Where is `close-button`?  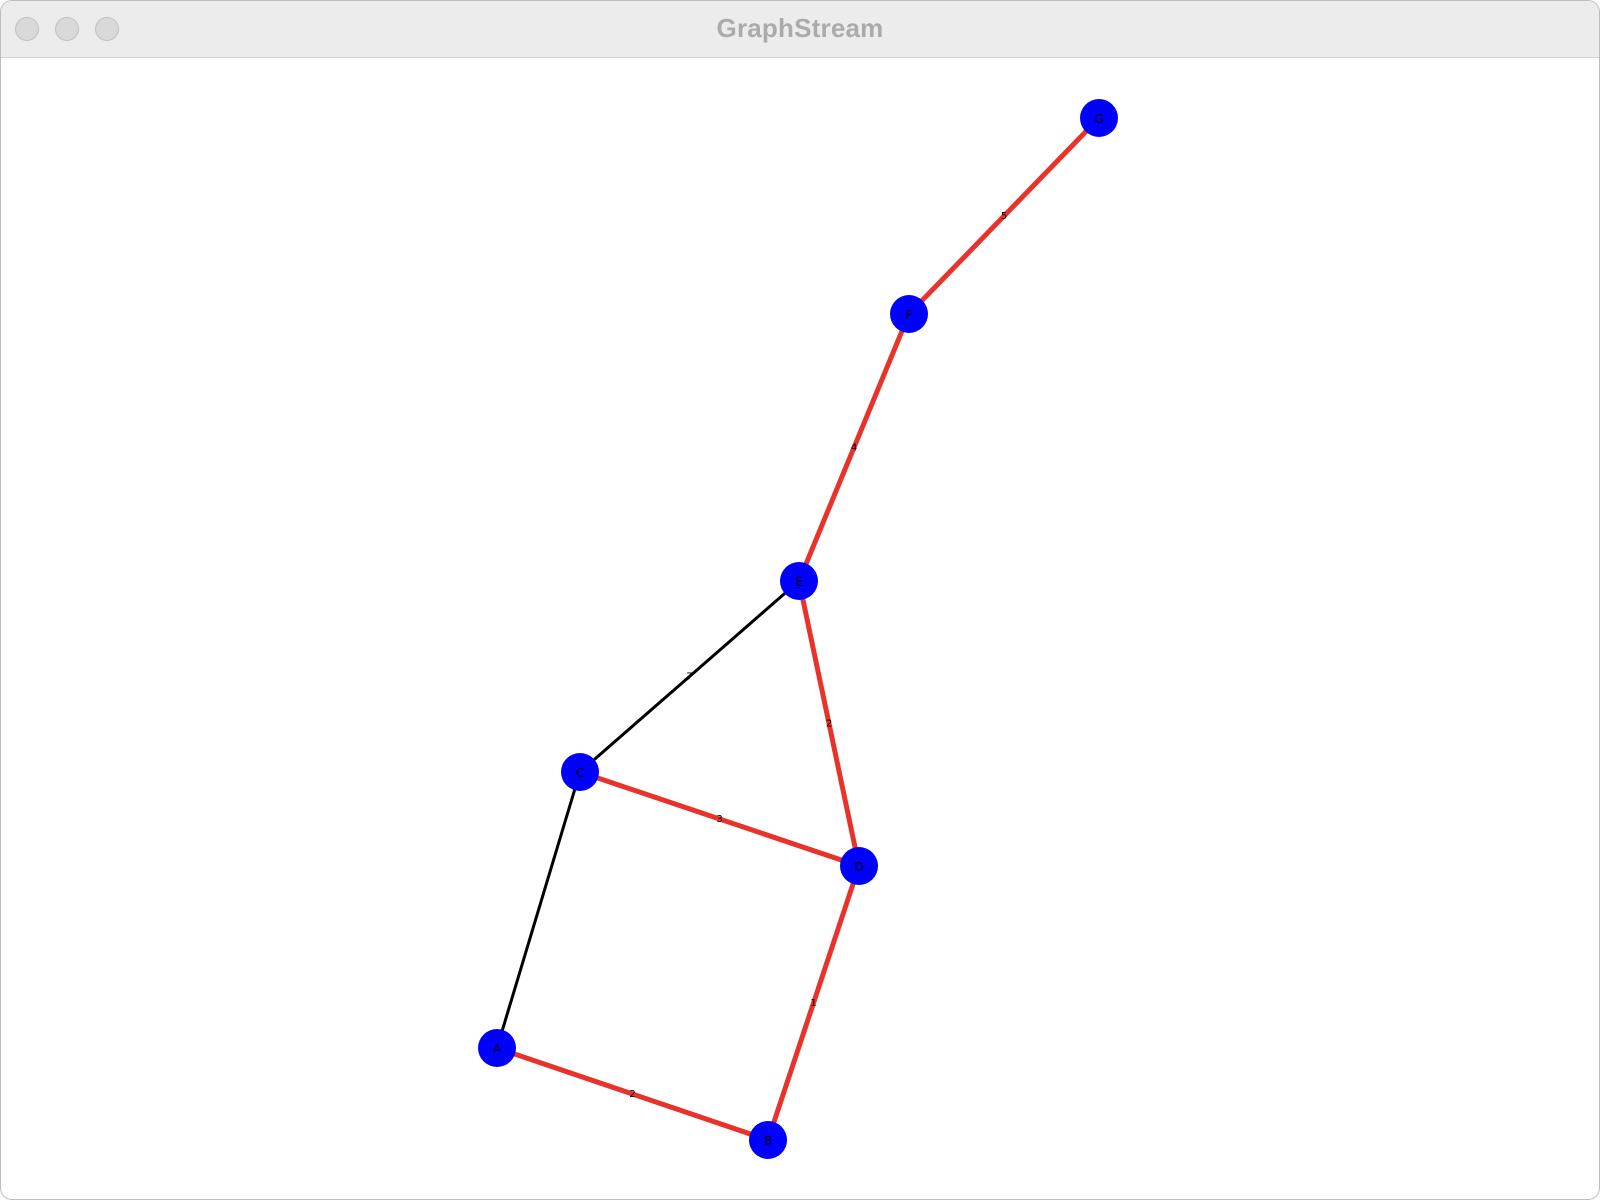
close-button is located at coordinates (27, 29).